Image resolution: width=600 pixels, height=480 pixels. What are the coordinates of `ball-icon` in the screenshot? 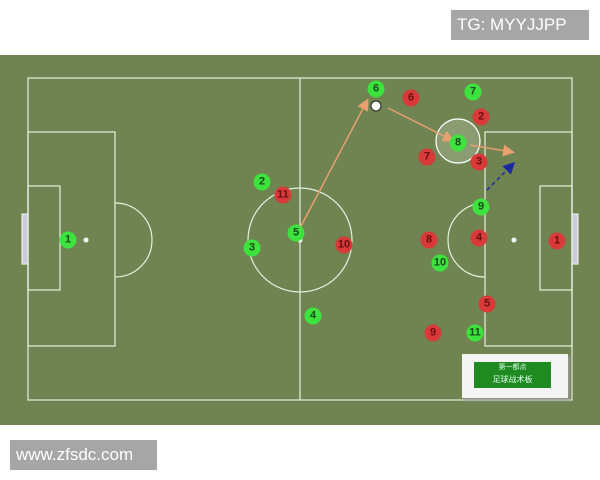 It's located at (376, 106).